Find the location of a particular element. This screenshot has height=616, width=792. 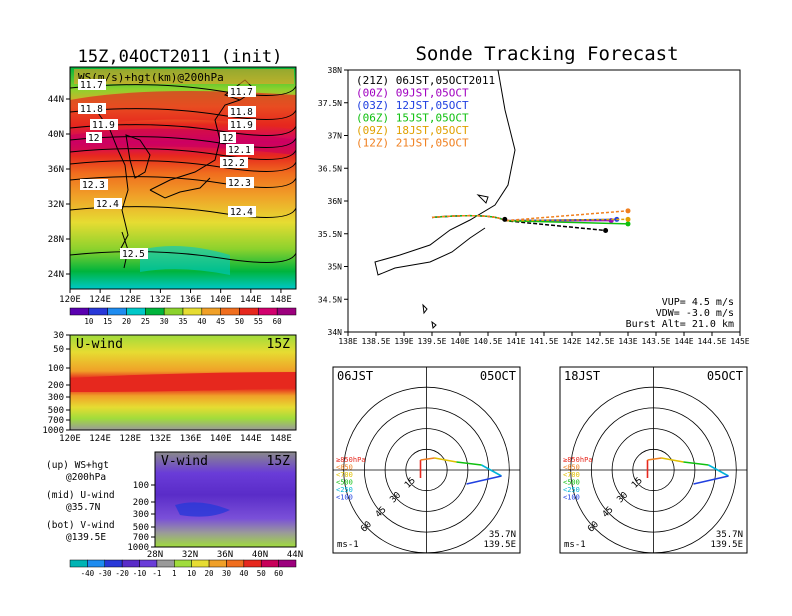

map-y-tick-label: 32N is located at coordinates (56, 205).